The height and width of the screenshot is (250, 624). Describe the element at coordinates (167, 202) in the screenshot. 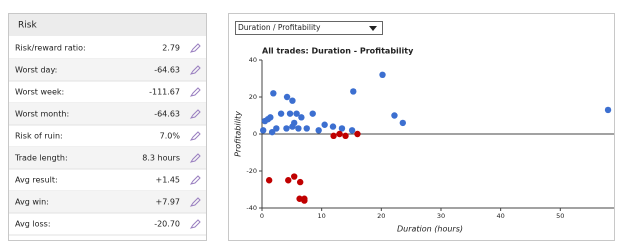

I see `row-value: +7.97` at that location.